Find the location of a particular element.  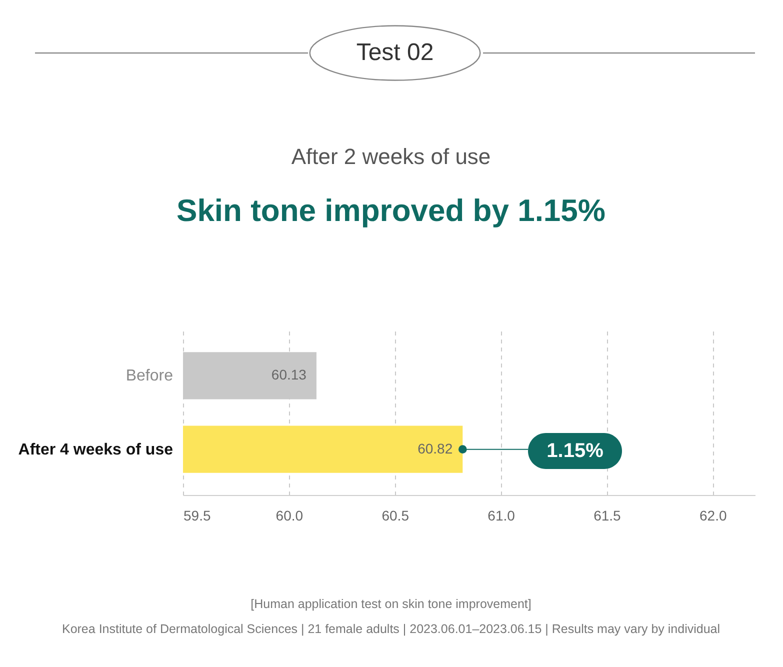

y-tick-label: After 4 weeks of use is located at coordinates (96, 449).